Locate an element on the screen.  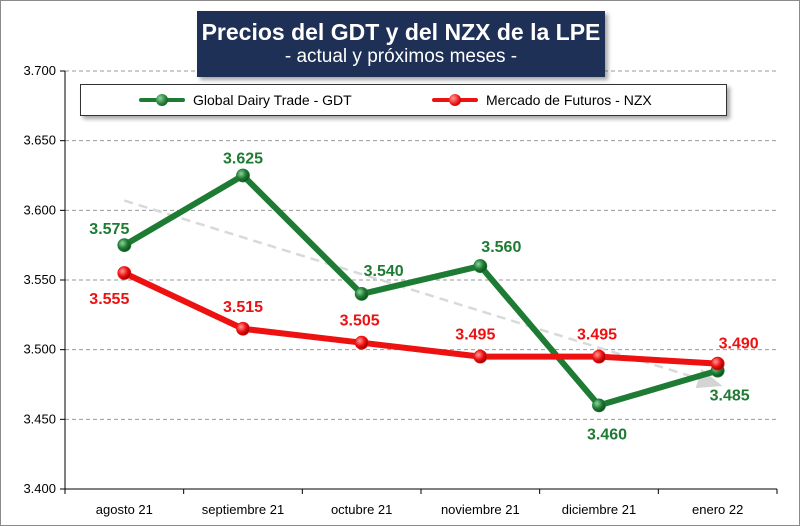
data-label-gdt-4: 3.460 is located at coordinates (607, 434).